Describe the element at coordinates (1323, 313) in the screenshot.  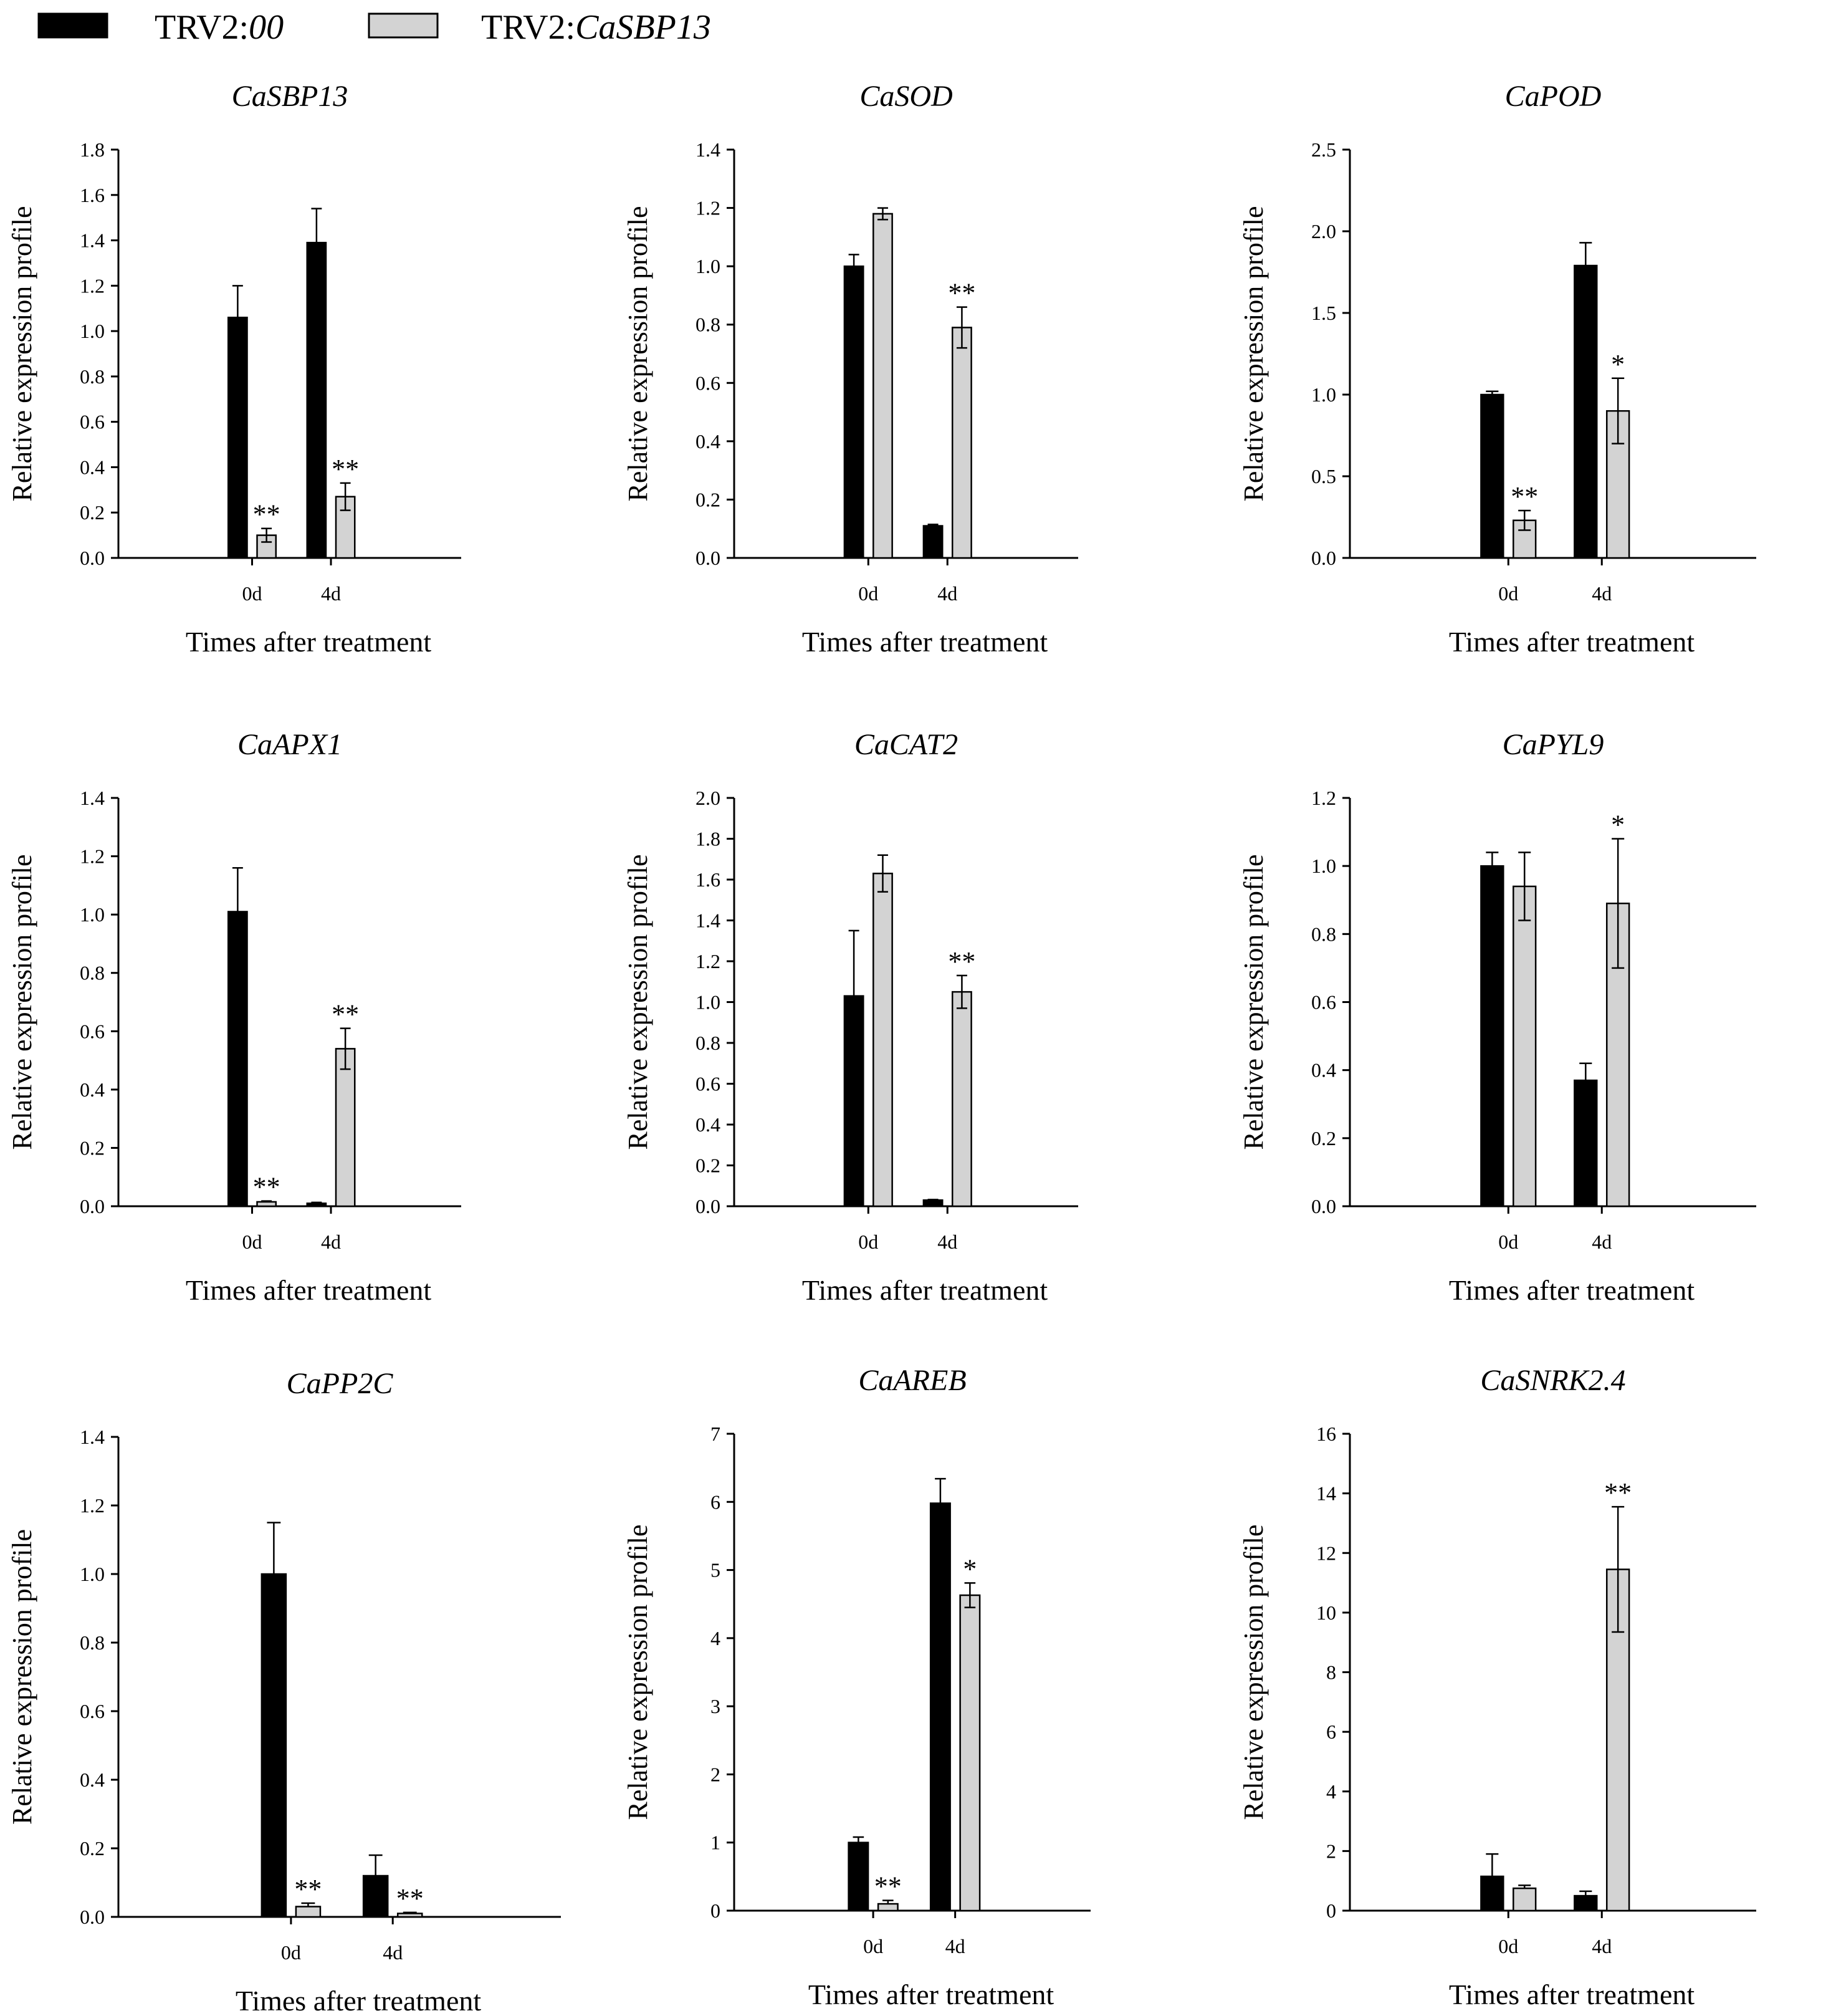
I see `y-tick-label: 1.5` at that location.